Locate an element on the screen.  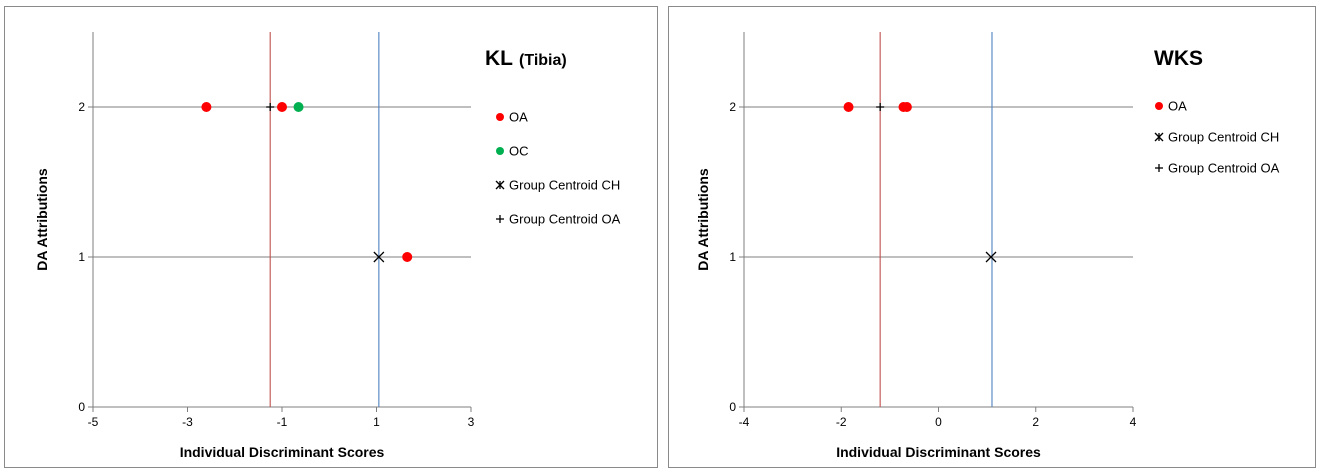
x-tick-label: 0 is located at coordinates (938, 422).